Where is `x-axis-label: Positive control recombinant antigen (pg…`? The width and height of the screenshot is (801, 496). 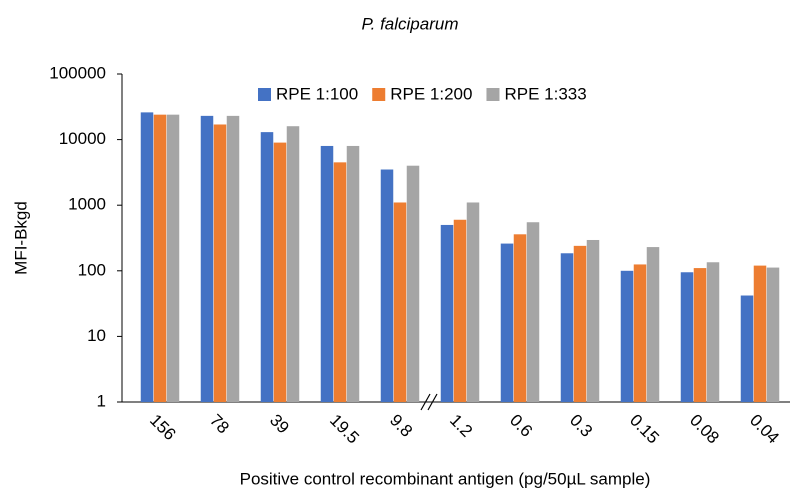 x-axis-label: Positive control recombinant antigen (pg… is located at coordinates (445, 478).